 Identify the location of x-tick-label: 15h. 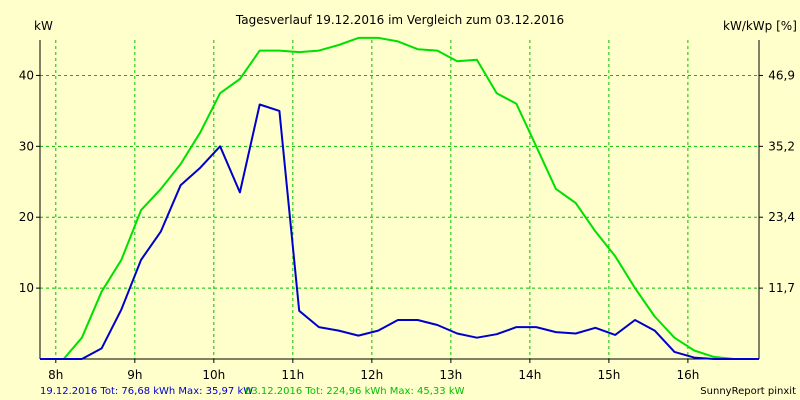
(608, 375).